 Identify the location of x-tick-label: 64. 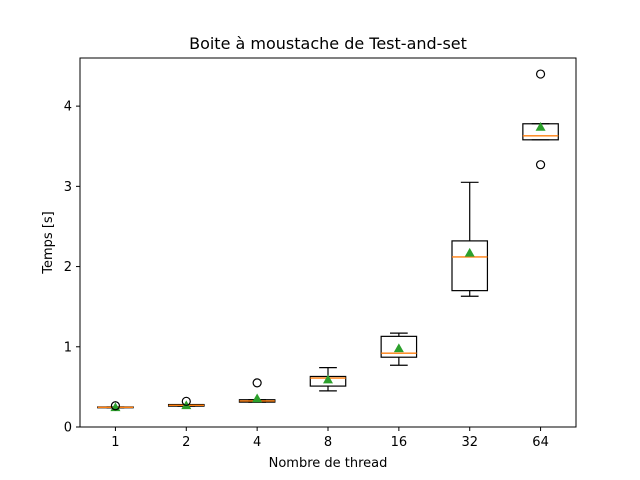
(540, 442).